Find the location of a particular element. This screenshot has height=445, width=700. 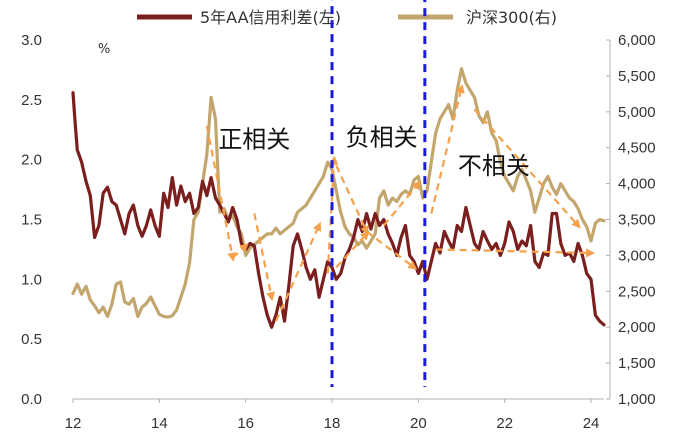

x-axis: 12 14 16 18 20 22 24 is located at coordinates (334, 415).